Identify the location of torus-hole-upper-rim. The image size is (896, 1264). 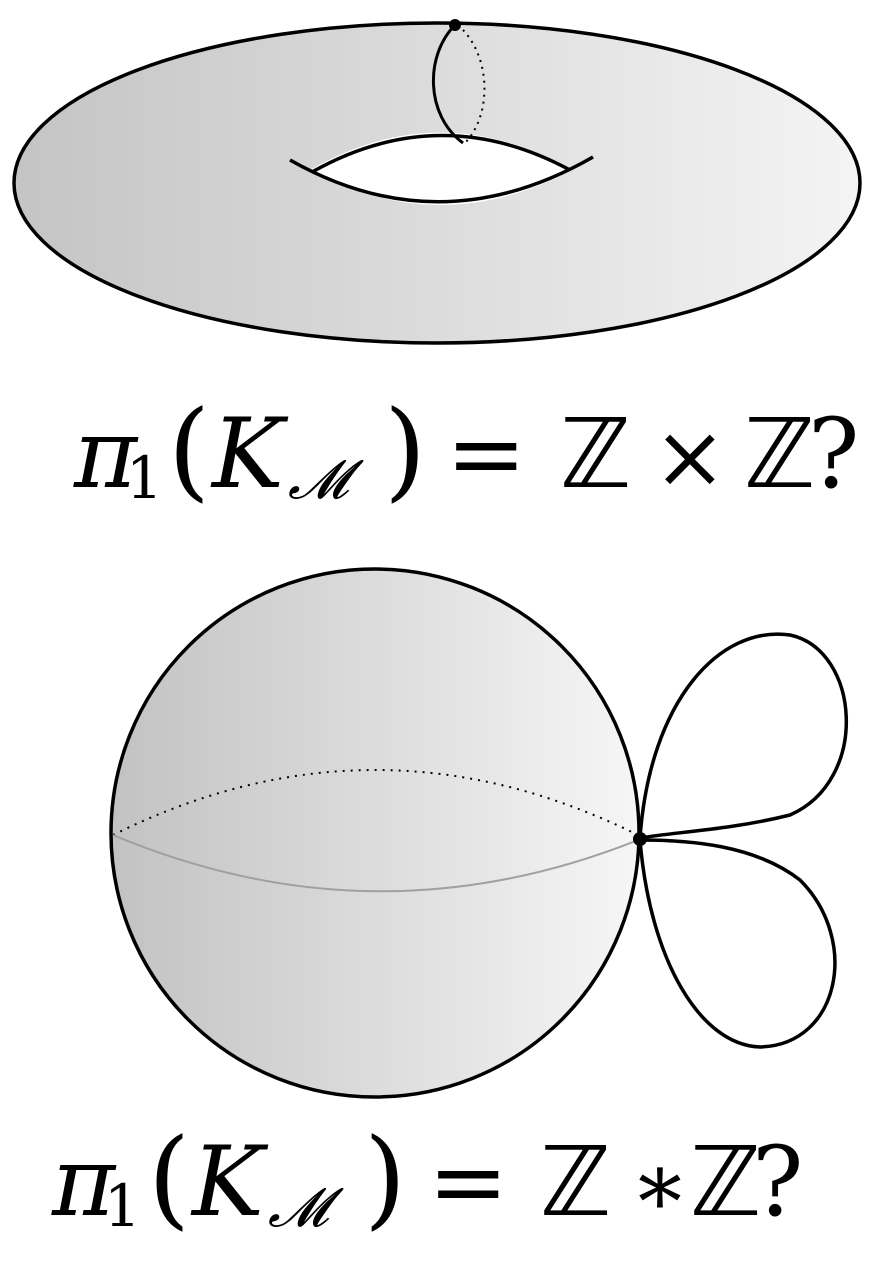
(441, 153).